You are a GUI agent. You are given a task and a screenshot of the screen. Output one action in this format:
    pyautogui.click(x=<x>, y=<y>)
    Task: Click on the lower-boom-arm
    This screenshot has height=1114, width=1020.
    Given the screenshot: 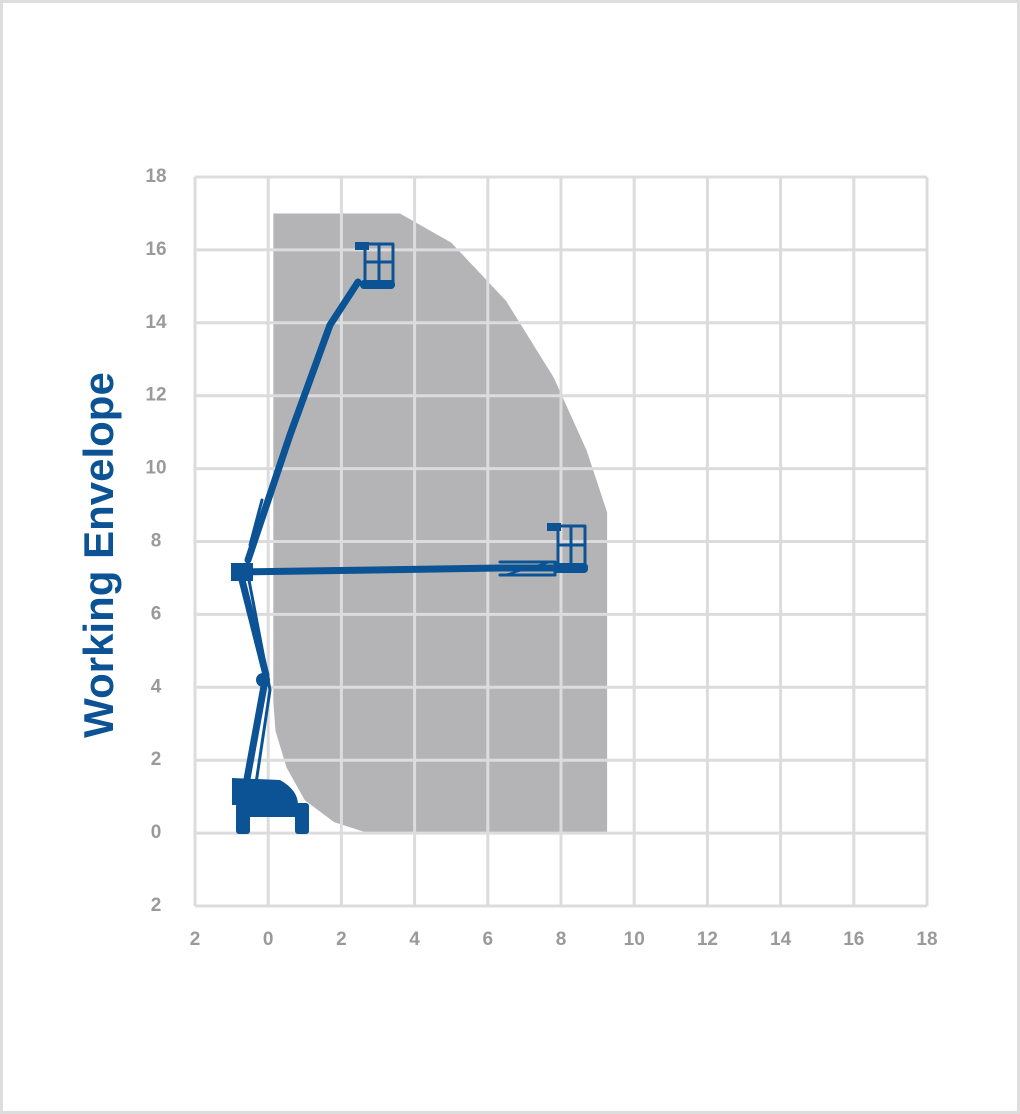 What is the action you would take?
    pyautogui.click(x=259, y=682)
    